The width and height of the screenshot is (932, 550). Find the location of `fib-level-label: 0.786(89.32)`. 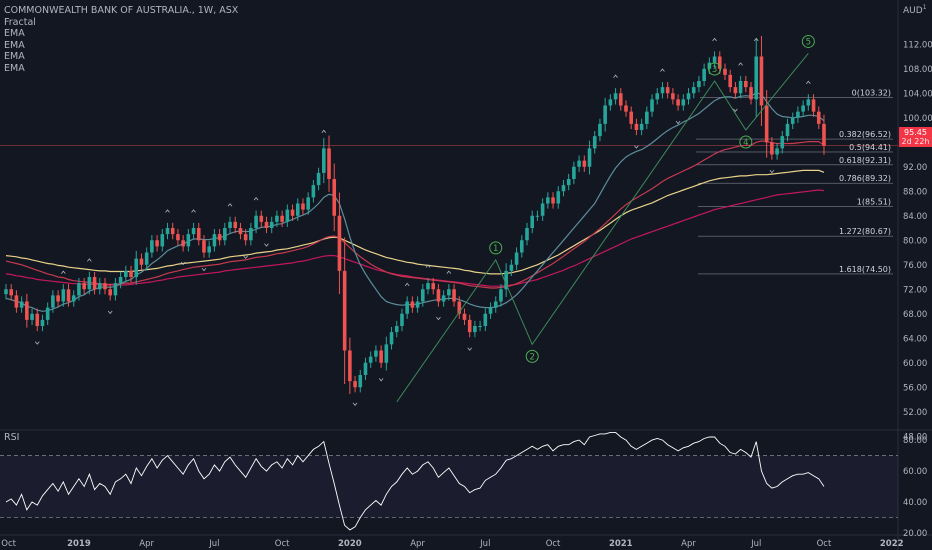

fib-level-label: 0.786(89.32) is located at coordinates (865, 178).